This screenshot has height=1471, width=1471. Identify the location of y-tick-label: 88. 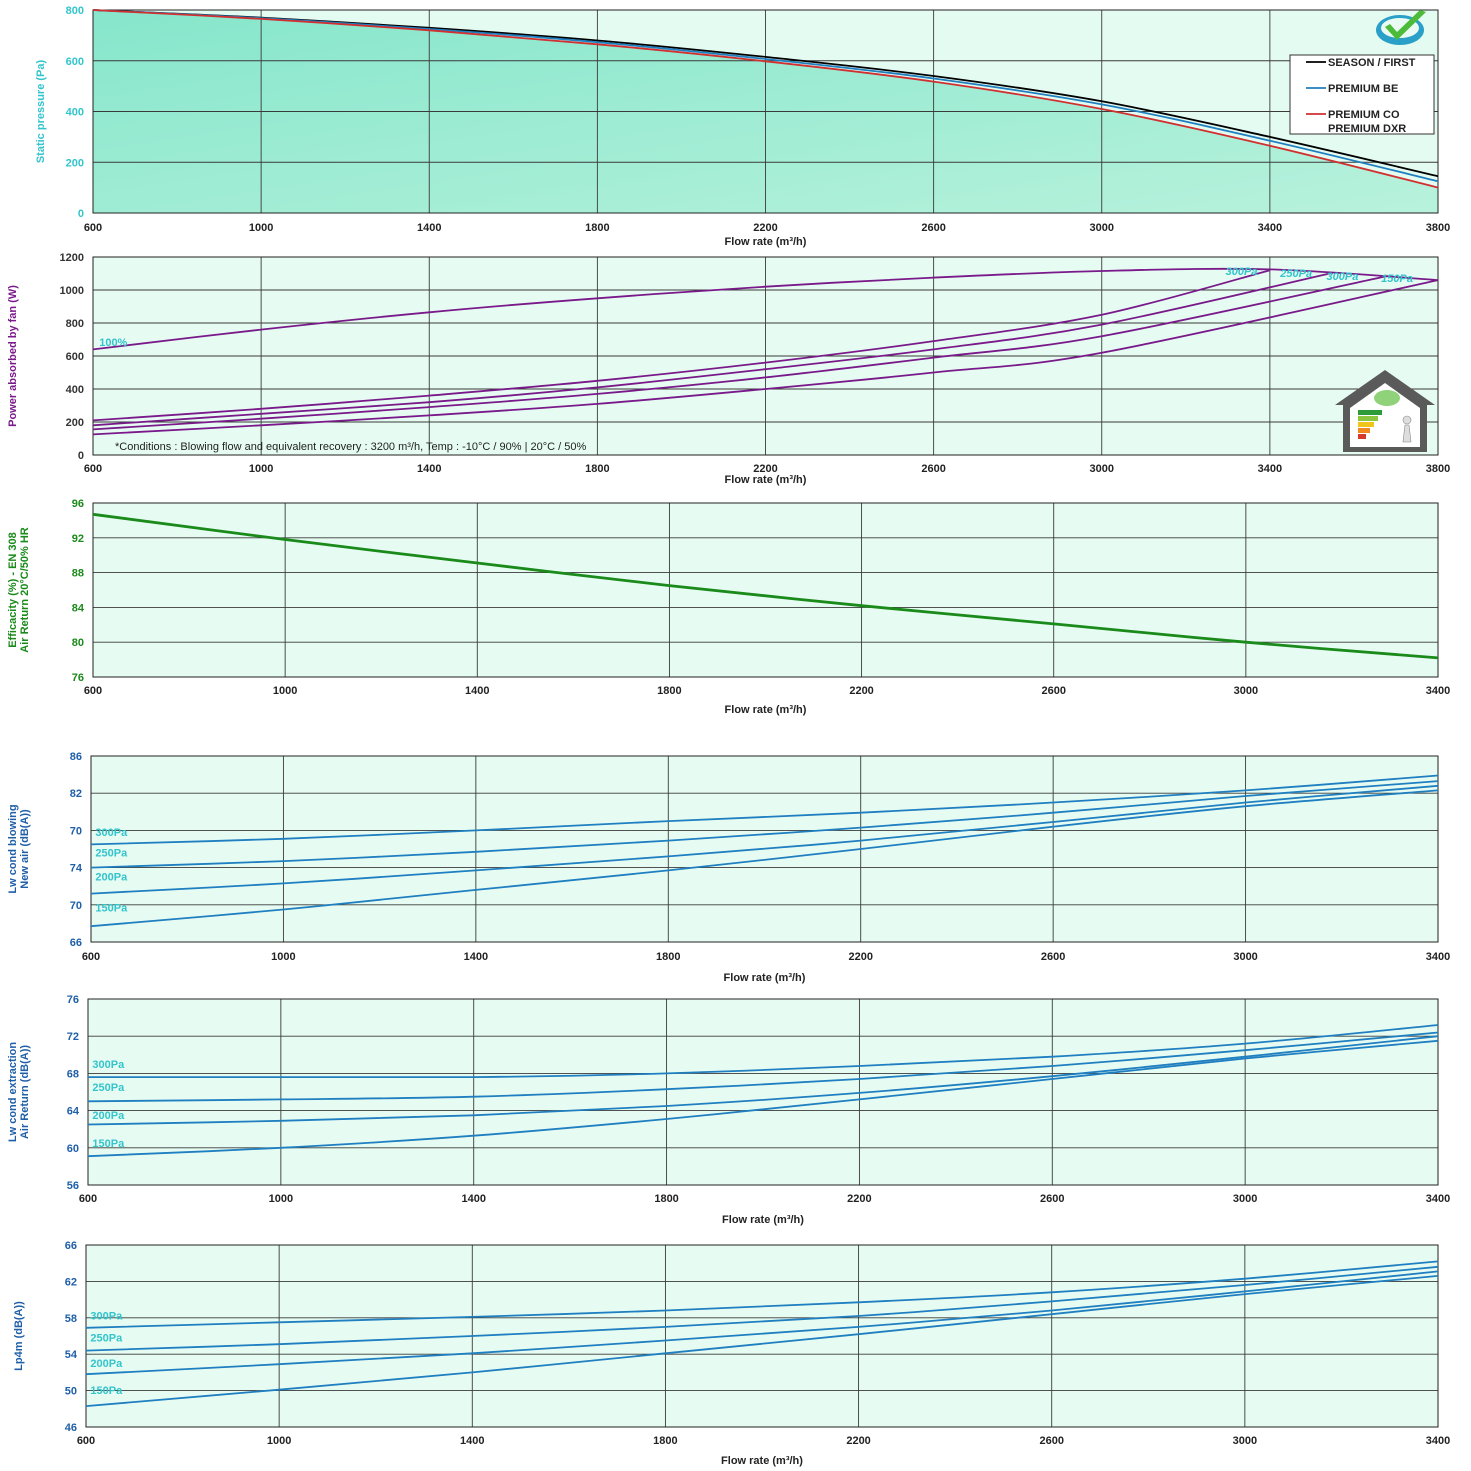
(78, 574).